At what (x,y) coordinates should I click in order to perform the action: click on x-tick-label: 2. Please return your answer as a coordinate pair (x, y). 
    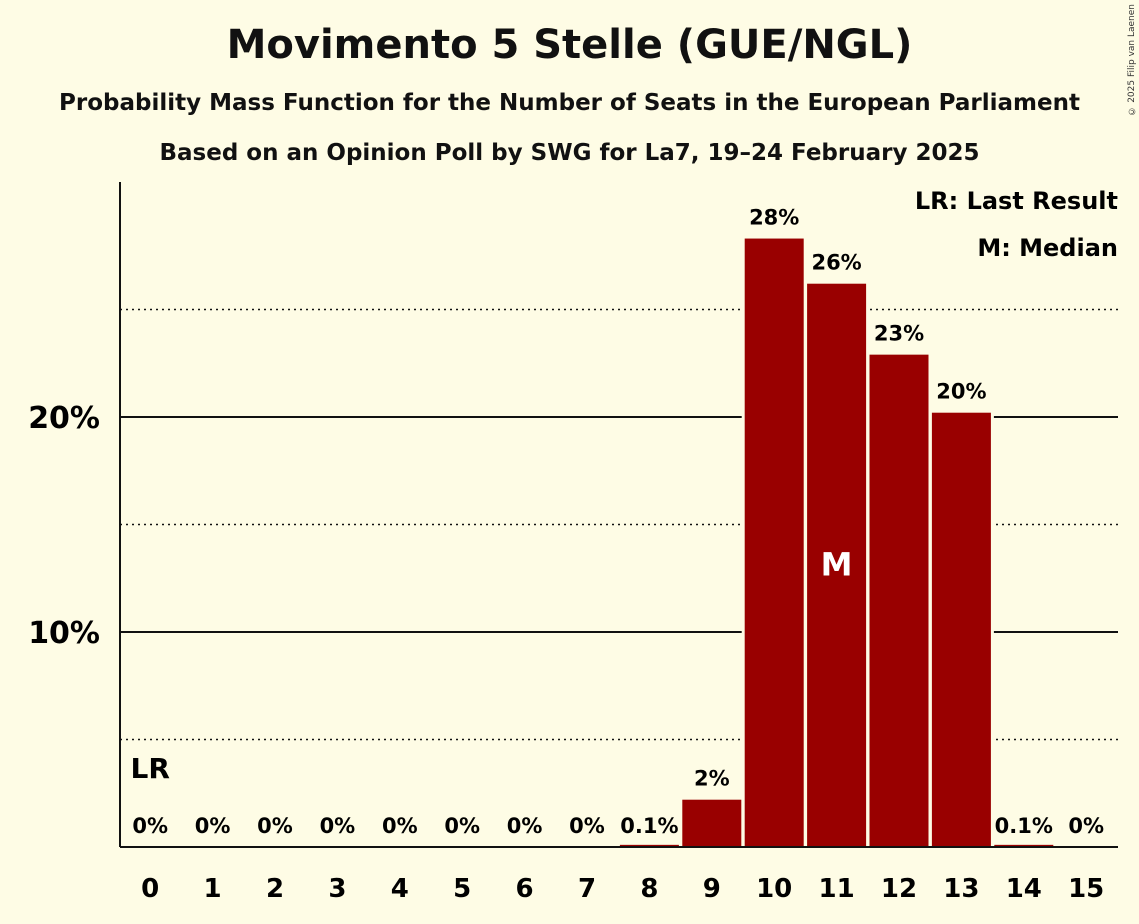
    Looking at the image, I should click on (275, 889).